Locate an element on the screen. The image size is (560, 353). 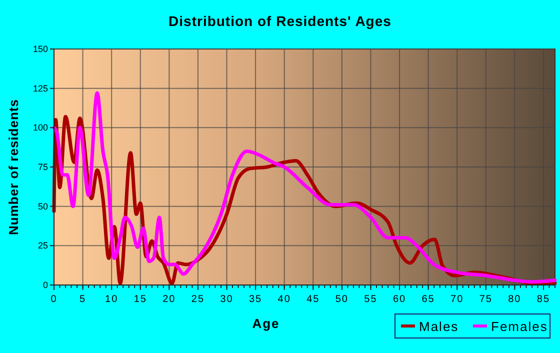
y-tick-label: 150 is located at coordinates (40, 49).